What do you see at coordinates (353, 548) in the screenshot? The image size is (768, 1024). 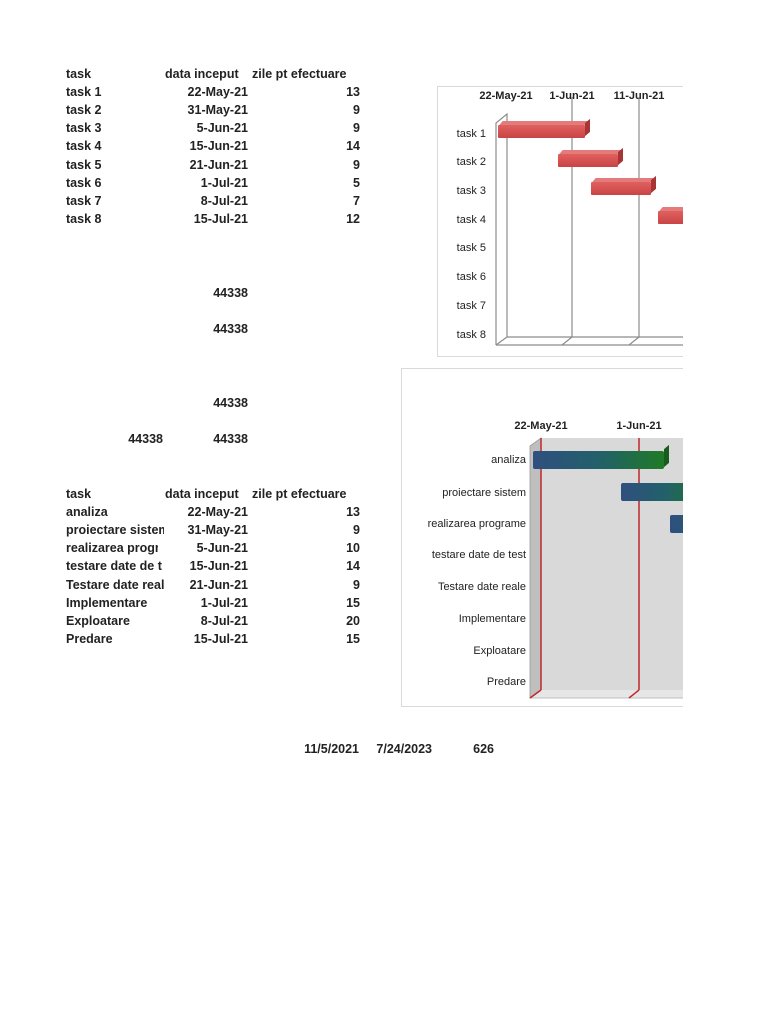 I see `cell-days: 10` at bounding box center [353, 548].